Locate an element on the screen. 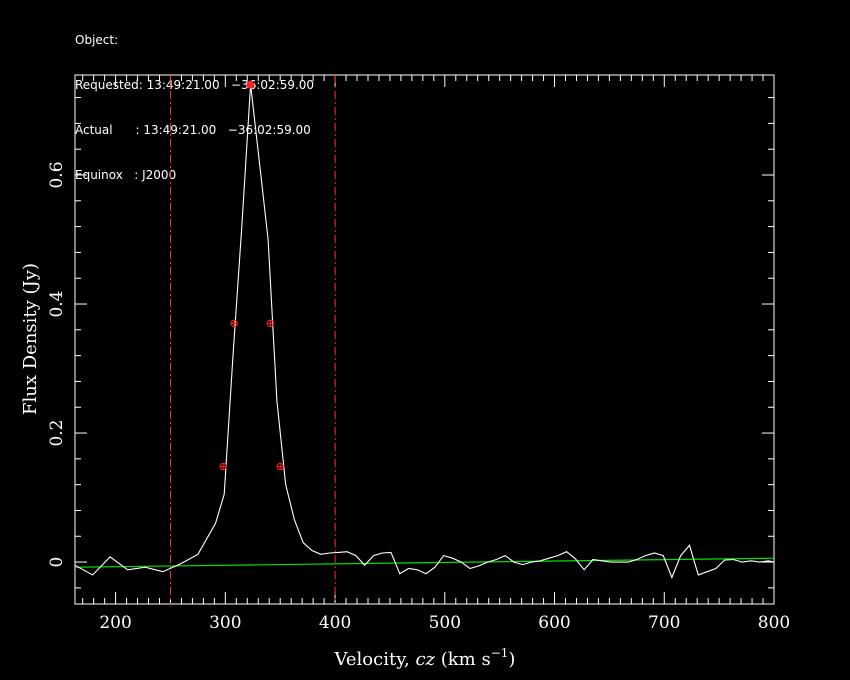 Image resolution: width=850 pixels, height=680 pixels. x-axis-title-prefix: Velocity, is located at coordinates (375, 659).